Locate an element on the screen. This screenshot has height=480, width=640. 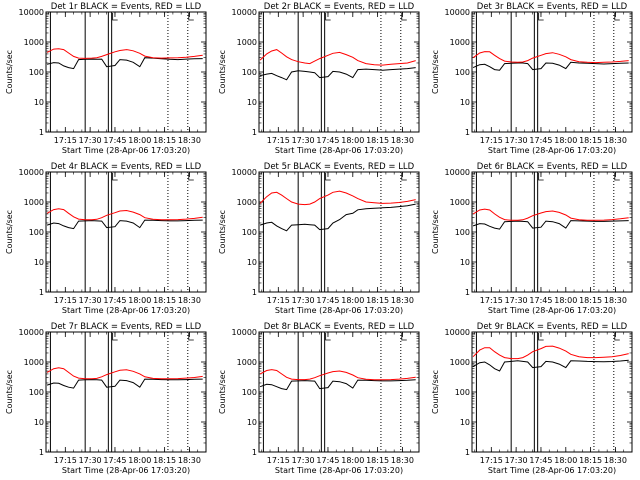
panel-title: Det 3r BLACK = Events, RED = LLD is located at coordinates (552, 7).